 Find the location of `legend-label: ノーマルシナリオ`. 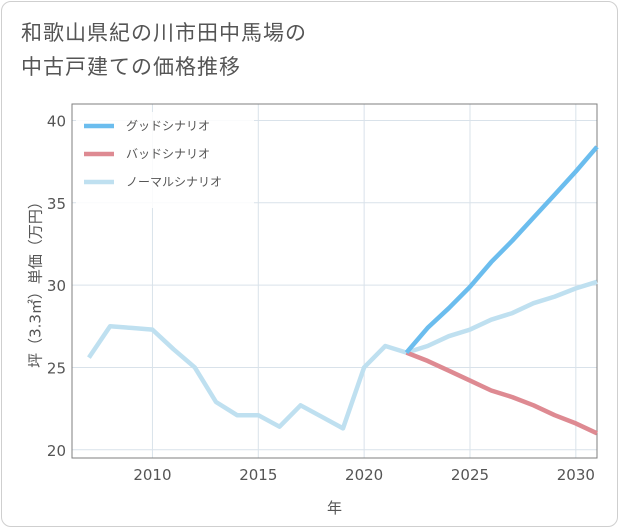

legend-label: ノーマルシナリオ is located at coordinates (174, 182).